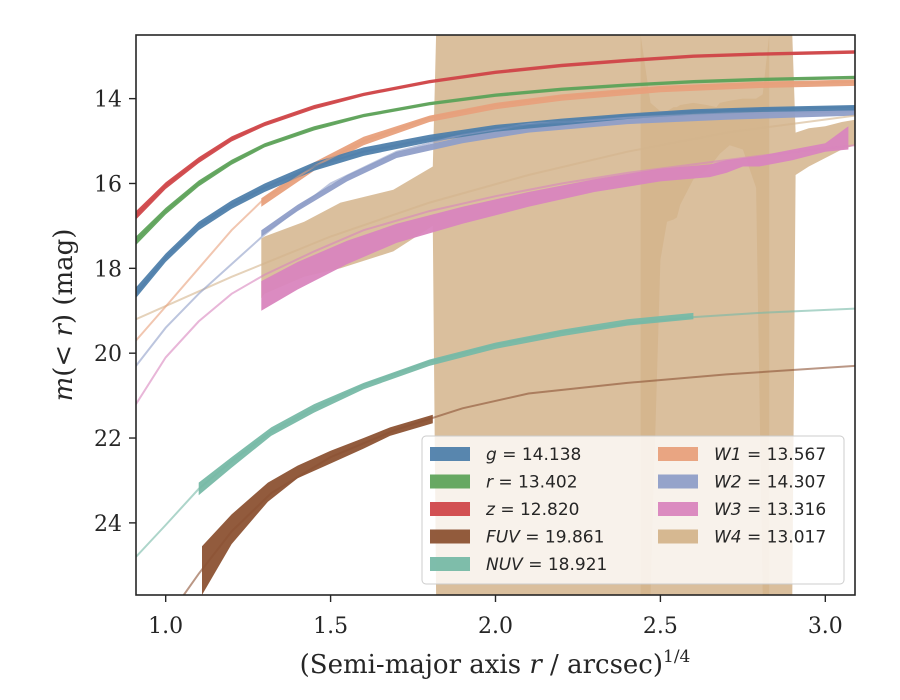  What do you see at coordinates (770, 538) in the screenshot?
I see `legend-label-W4: W4 = 13.017` at bounding box center [770, 538].